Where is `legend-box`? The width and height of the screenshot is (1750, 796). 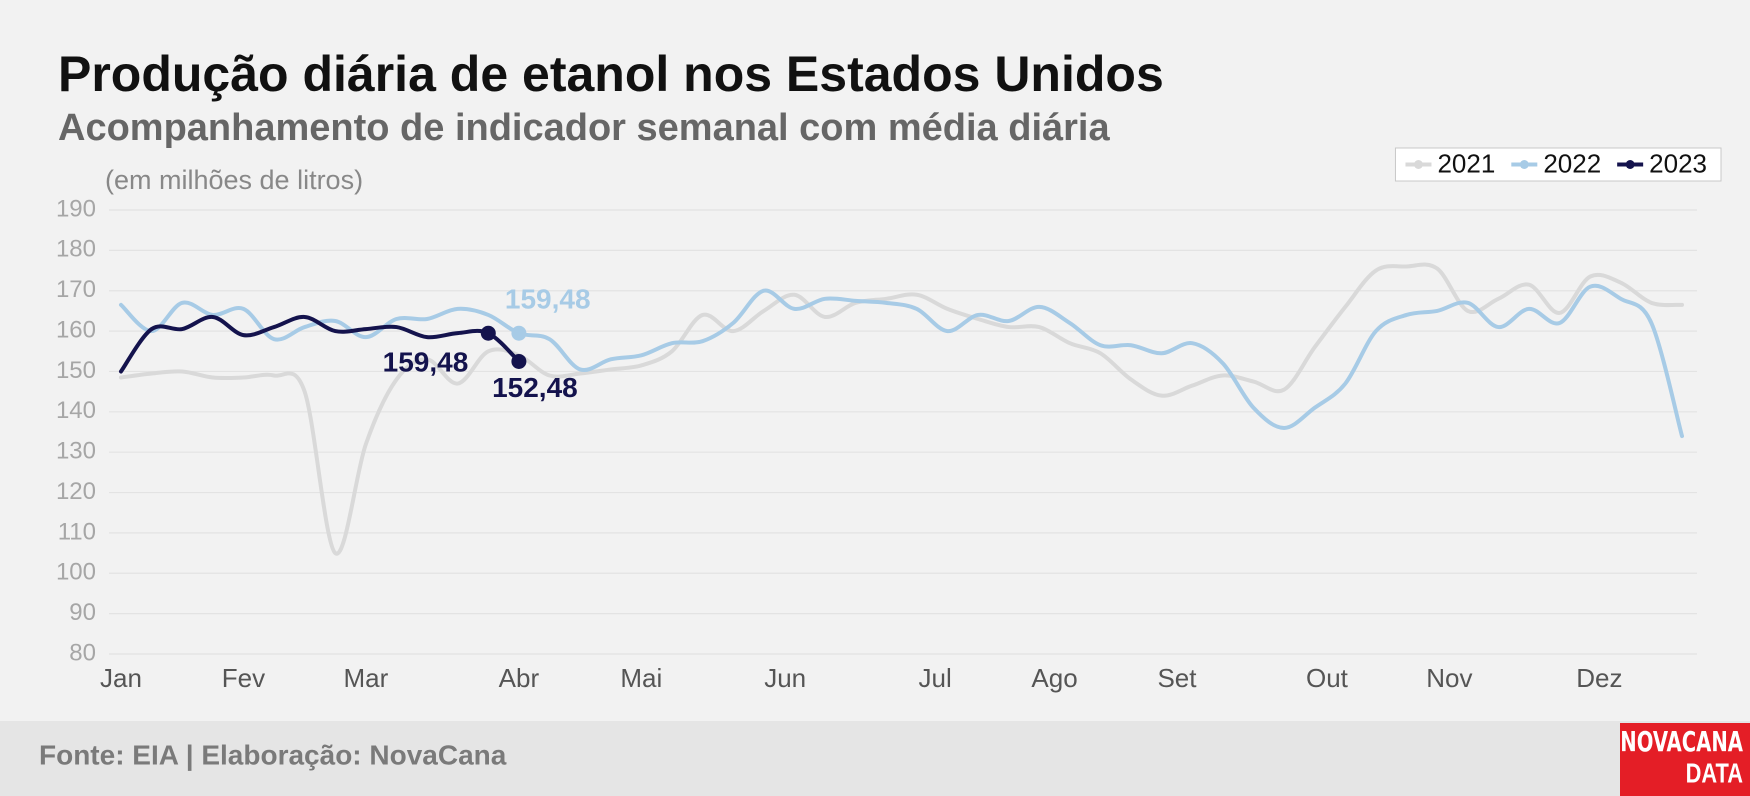
legend-box is located at coordinates (1558, 164).